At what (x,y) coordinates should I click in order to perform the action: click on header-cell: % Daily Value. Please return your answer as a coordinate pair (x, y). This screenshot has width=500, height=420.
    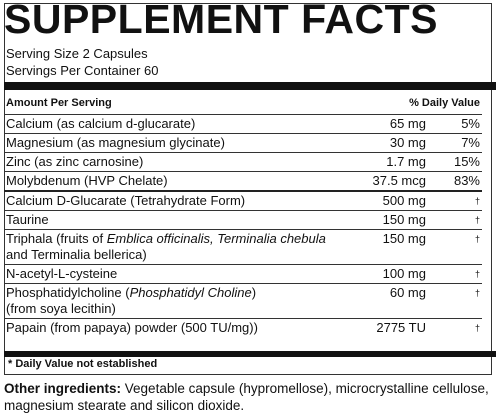
    Looking at the image, I should click on (408, 103).